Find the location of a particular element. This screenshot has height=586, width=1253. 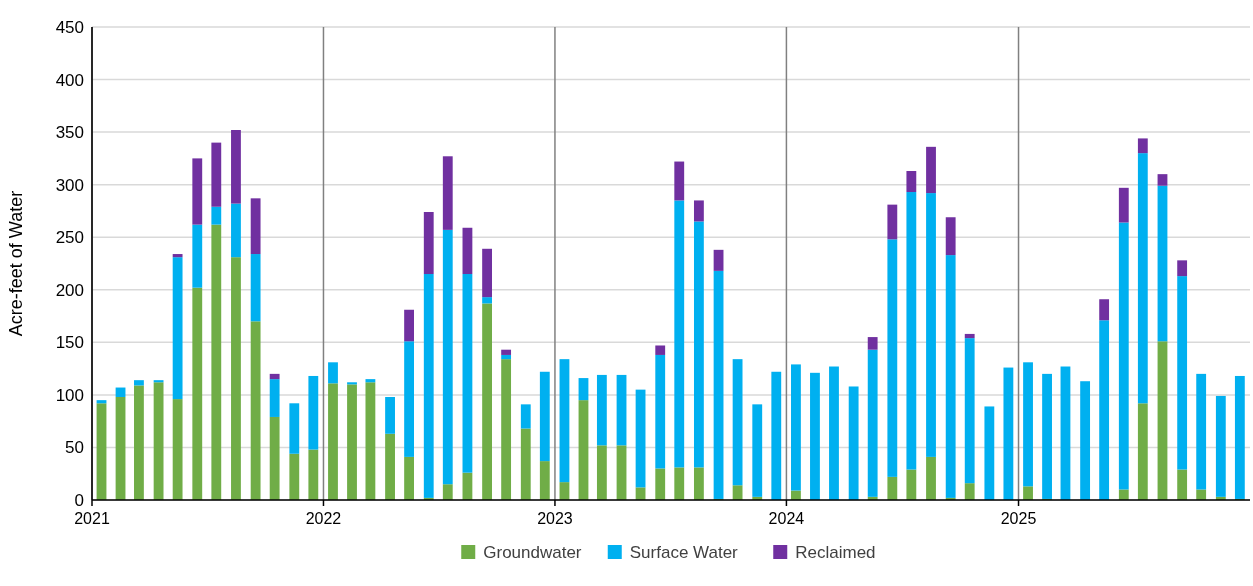

y-tick-label: 150 is located at coordinates (69, 343).